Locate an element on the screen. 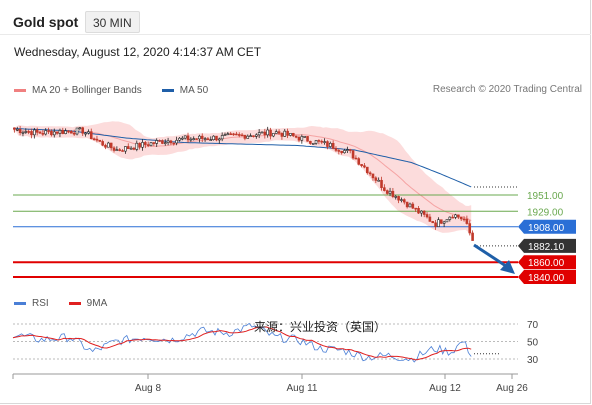 The height and width of the screenshot is (405, 592). price-tag-text-1908.00: 1908.00 is located at coordinates (546, 228).